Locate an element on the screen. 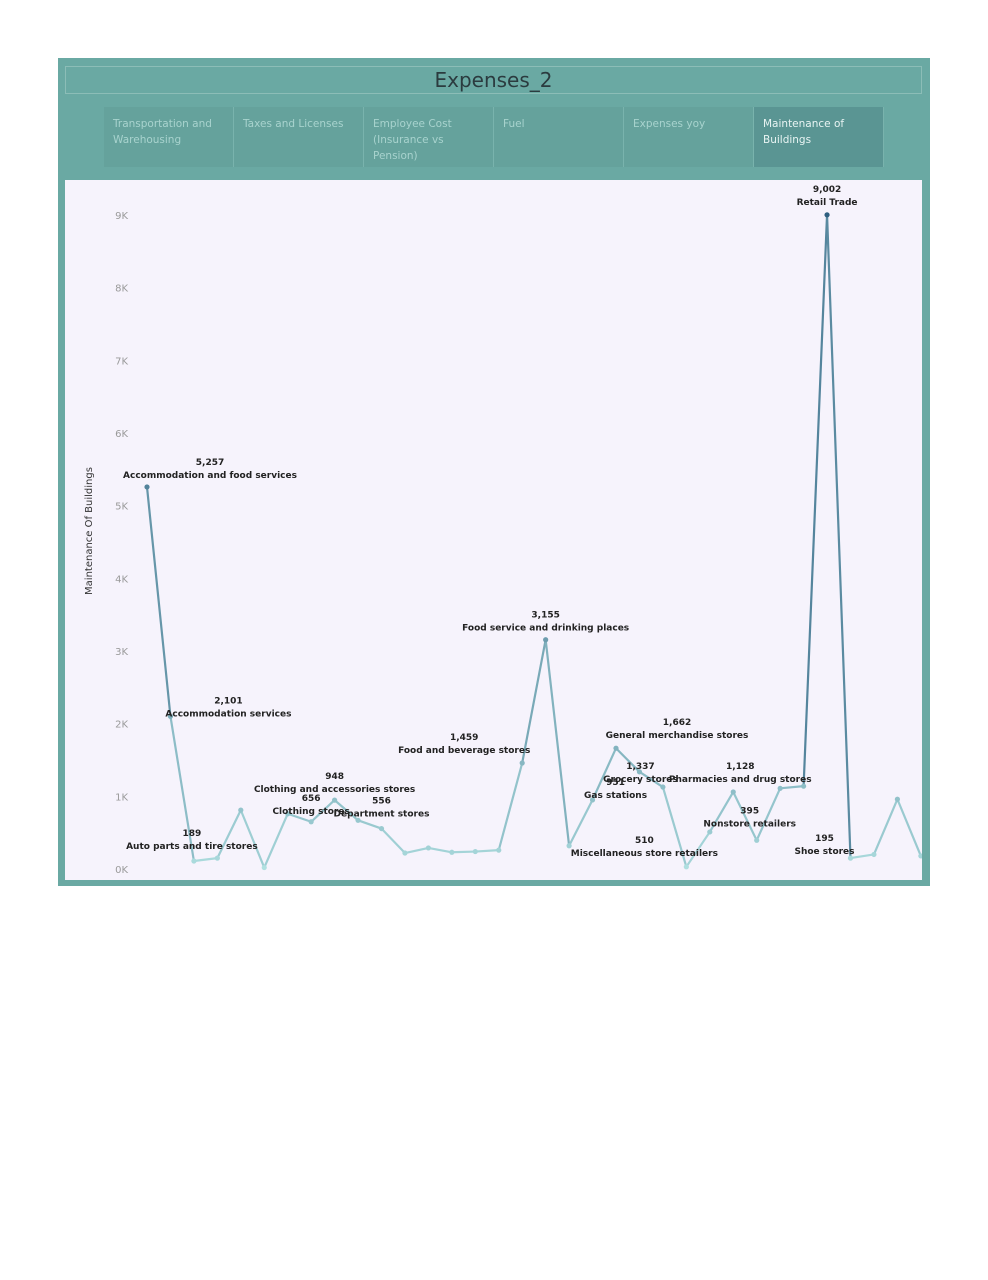 This screenshot has width=988, height=1280. tab-transportation: Transportation and Warehousing is located at coordinates (169, 137).